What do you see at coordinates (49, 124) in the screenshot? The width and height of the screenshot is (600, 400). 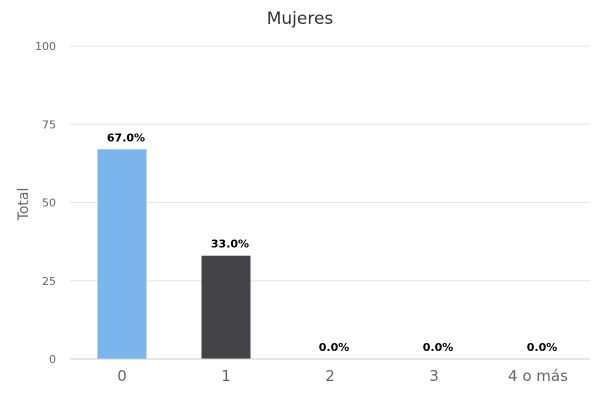 I see `y-tick-label: 75` at bounding box center [49, 124].